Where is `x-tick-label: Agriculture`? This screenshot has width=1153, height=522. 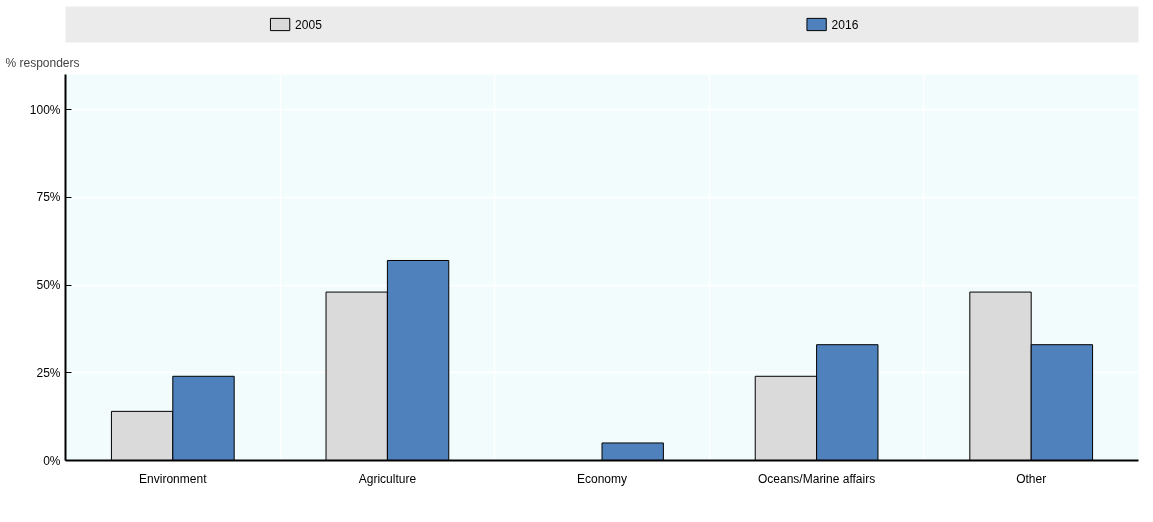 x-tick-label: Agriculture is located at coordinates (387, 478).